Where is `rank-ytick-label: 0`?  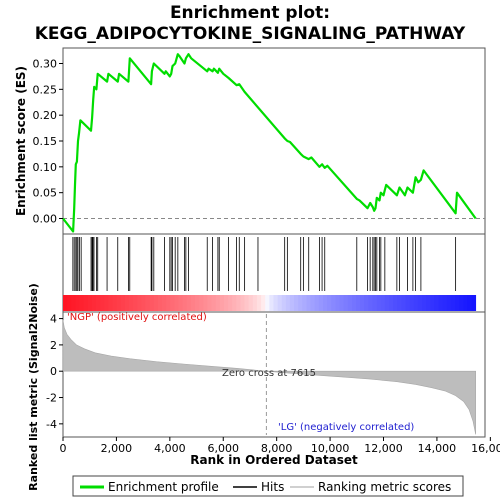
rank-ytick-label: 0 is located at coordinates (53, 371).